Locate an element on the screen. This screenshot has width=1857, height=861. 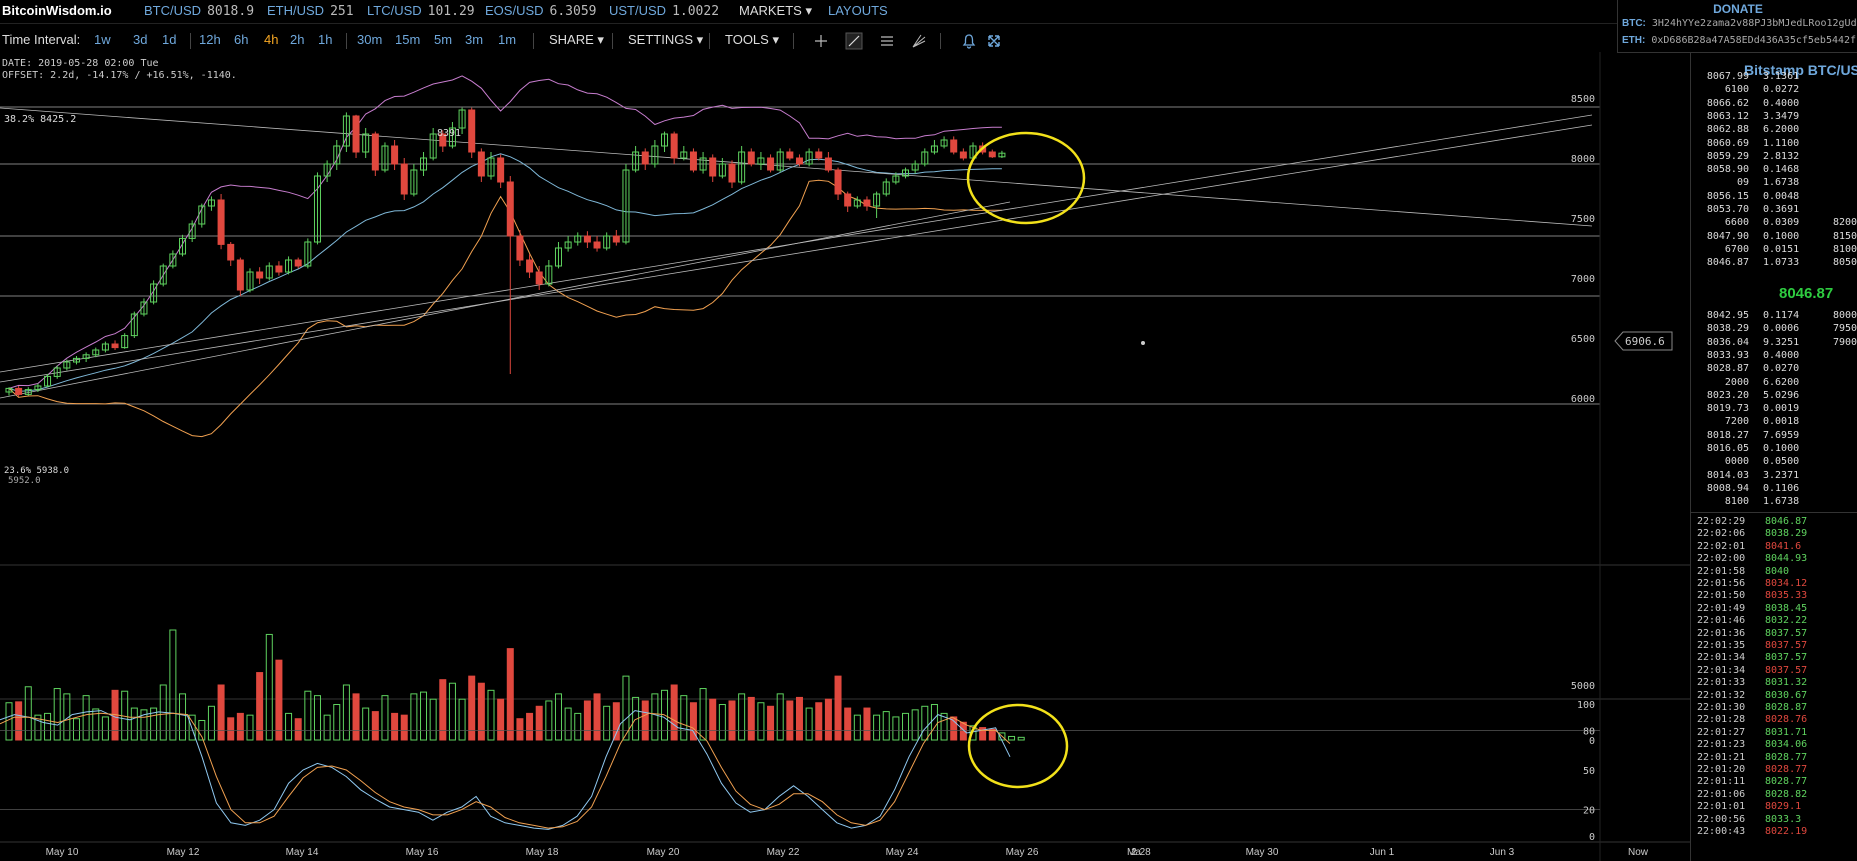
bid-row: 8036.04 9.3251 7900 is located at coordinates (1774, 343).